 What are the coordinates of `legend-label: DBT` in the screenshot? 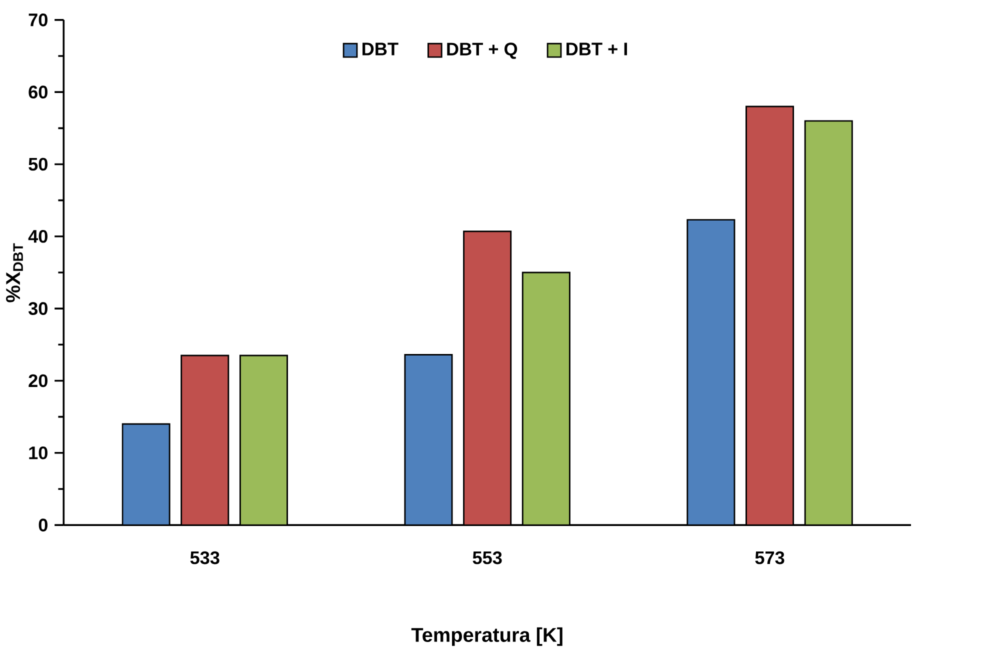 It's located at (380, 49).